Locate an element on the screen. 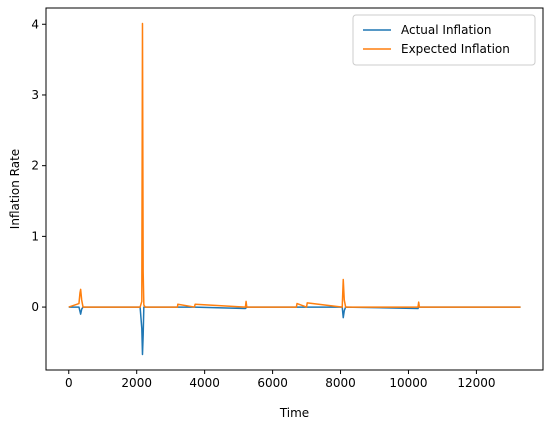  legend-box is located at coordinates (444, 40).